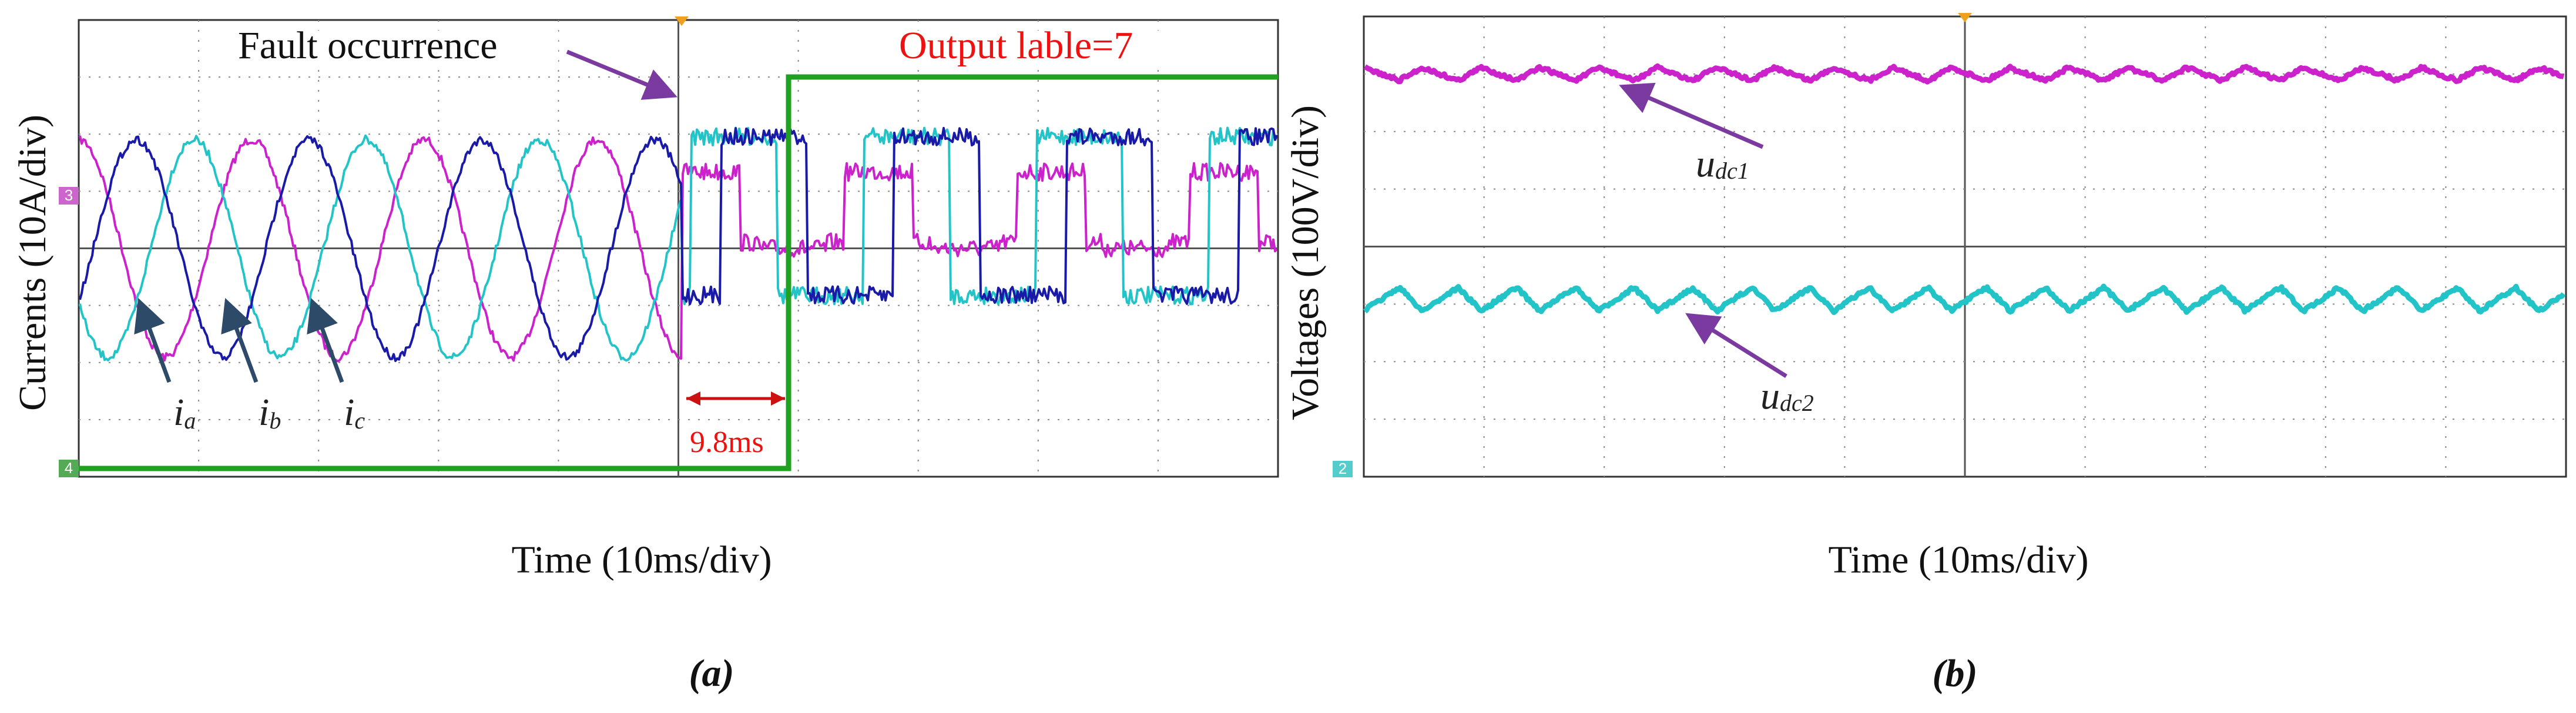 The image size is (2576, 713). I want to click on signal-label: udc1, so click(1722, 163).